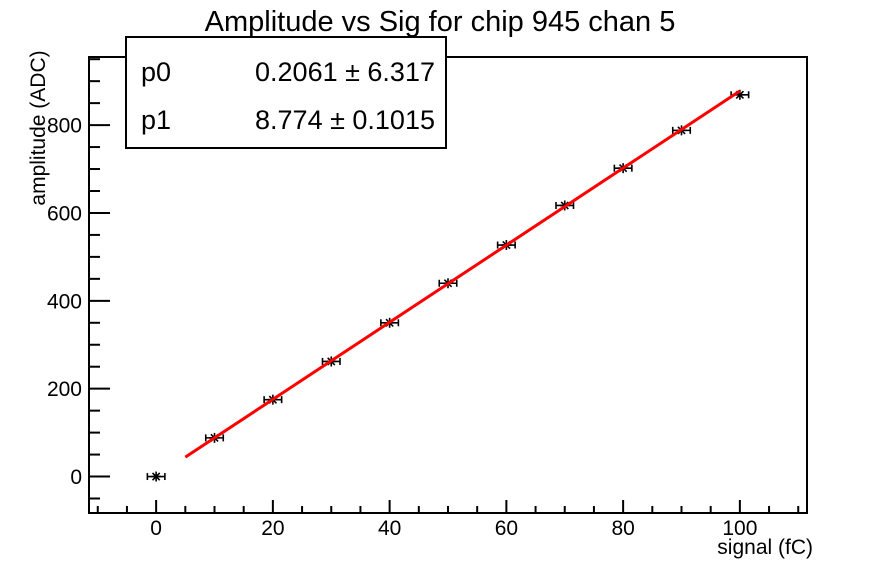 Image resolution: width=896 pixels, height=572 pixels. I want to click on x-tick-label: 40, so click(389, 528).